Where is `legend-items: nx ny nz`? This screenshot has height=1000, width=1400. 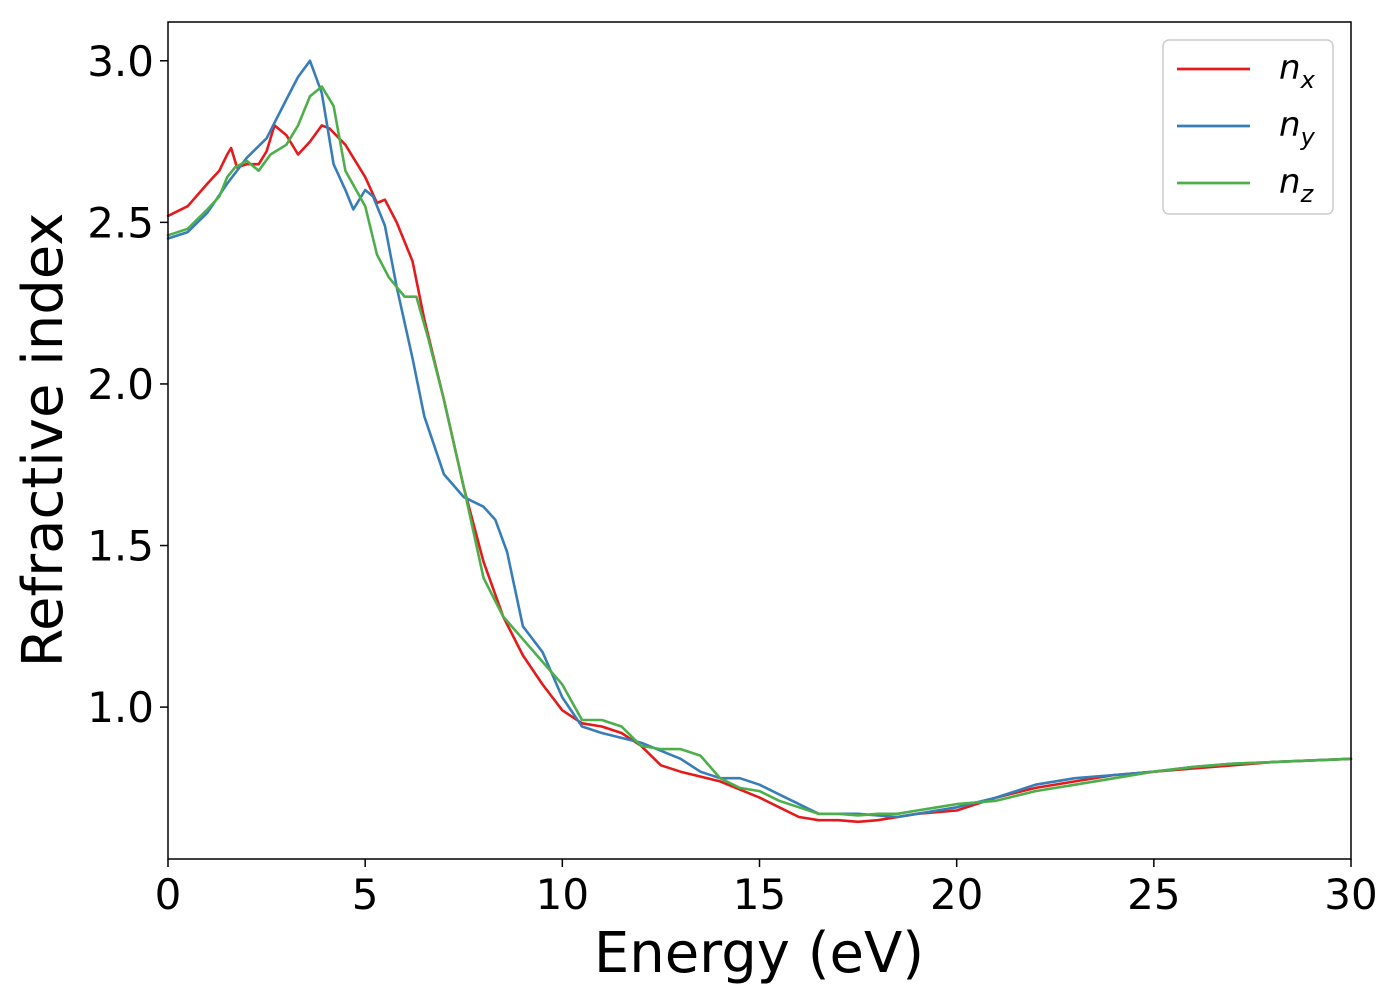 legend-items: nx ny nz is located at coordinates (1246, 128).